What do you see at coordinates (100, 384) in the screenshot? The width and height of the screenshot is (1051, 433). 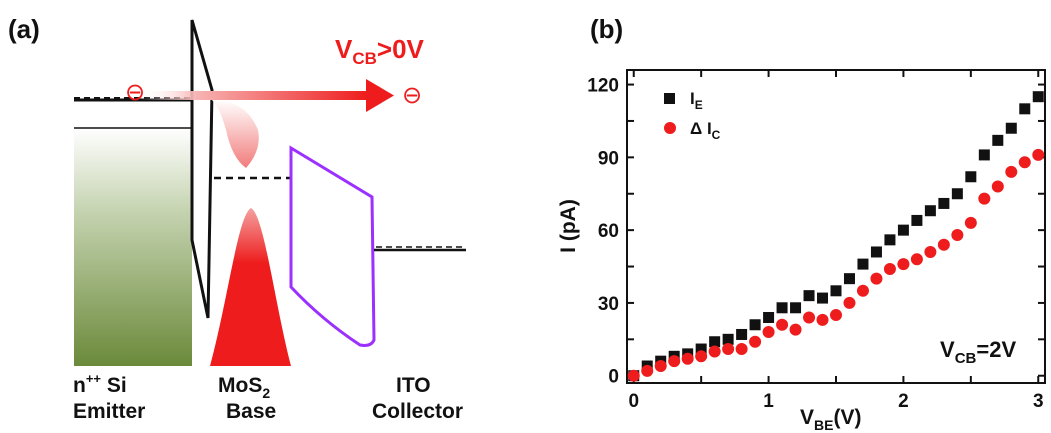 I see `emitter-label-line1: n++ Si` at bounding box center [100, 384].